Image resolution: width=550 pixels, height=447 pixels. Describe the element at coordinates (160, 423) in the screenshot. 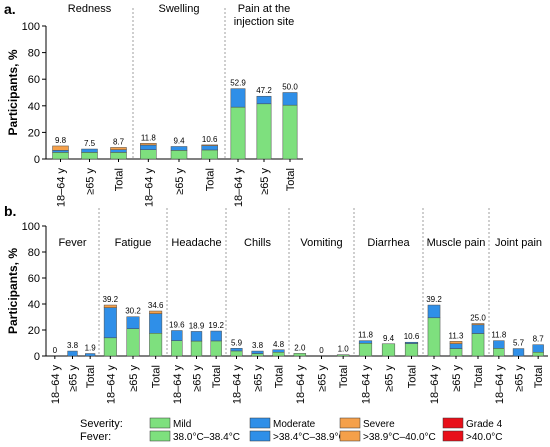

I see `legend-swatch-mild` at that location.